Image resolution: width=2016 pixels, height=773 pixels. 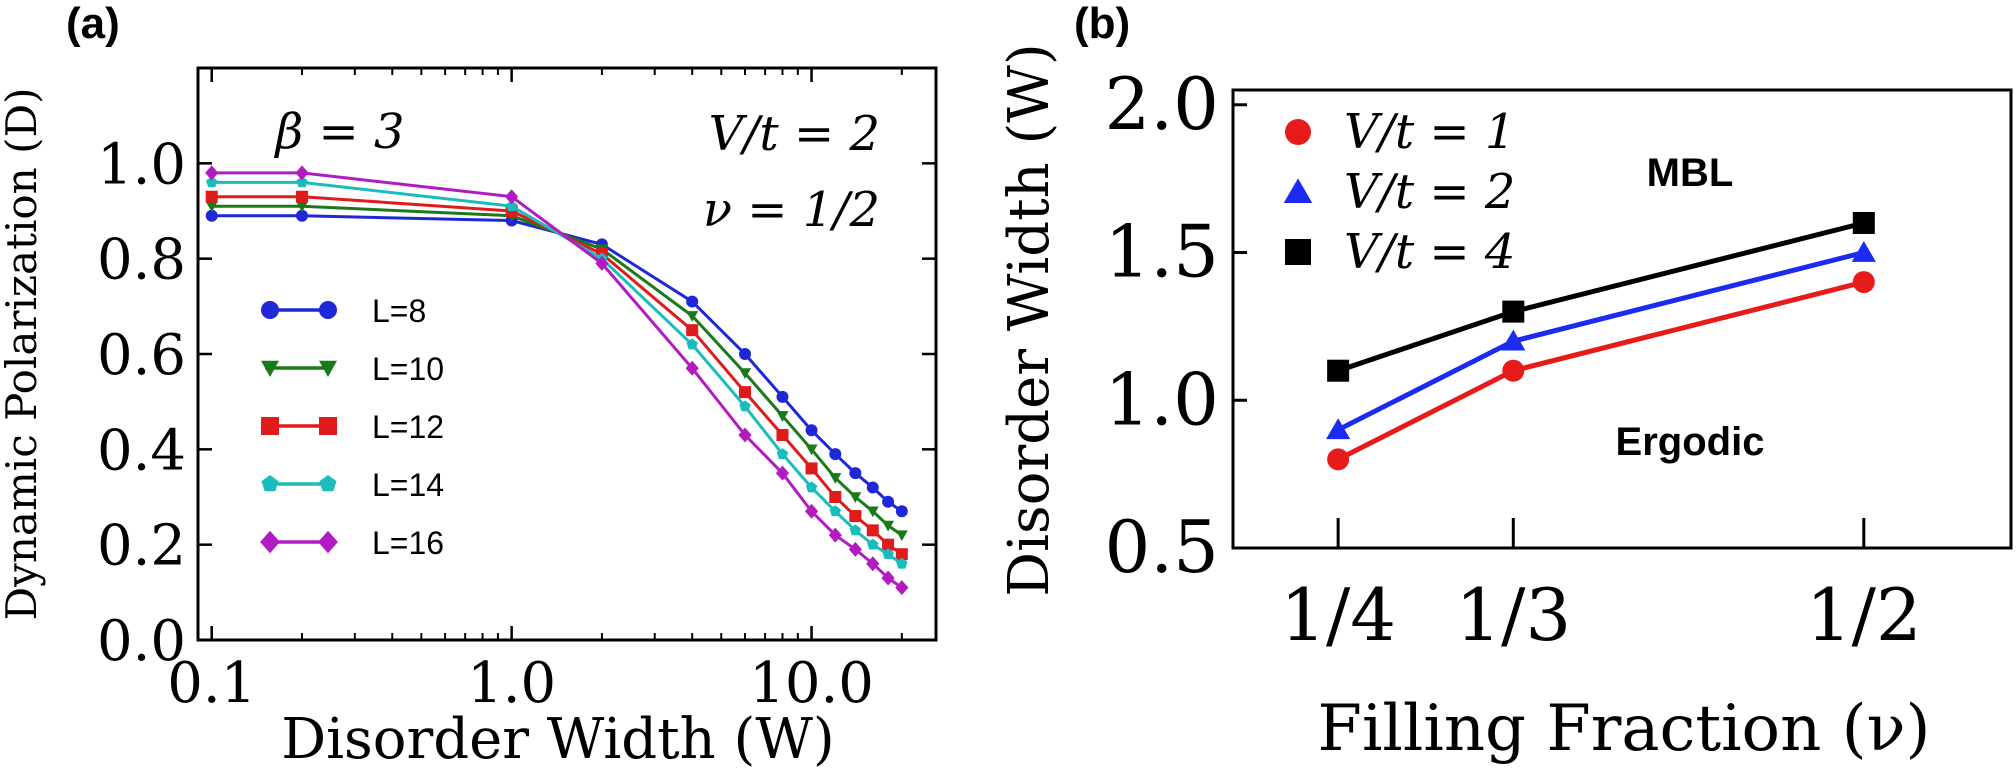 What do you see at coordinates (1029, 320) in the screenshot?
I see `panel-b-y-label: Disorder Width (W)` at bounding box center [1029, 320].